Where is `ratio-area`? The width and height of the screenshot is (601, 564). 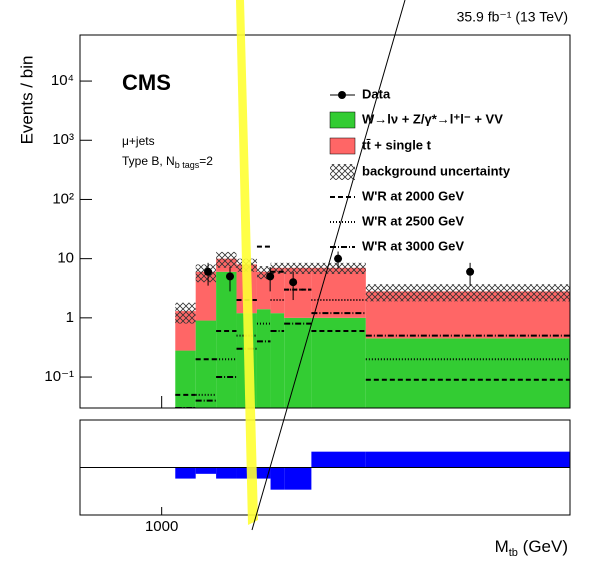 ratio-area is located at coordinates (325, 470).